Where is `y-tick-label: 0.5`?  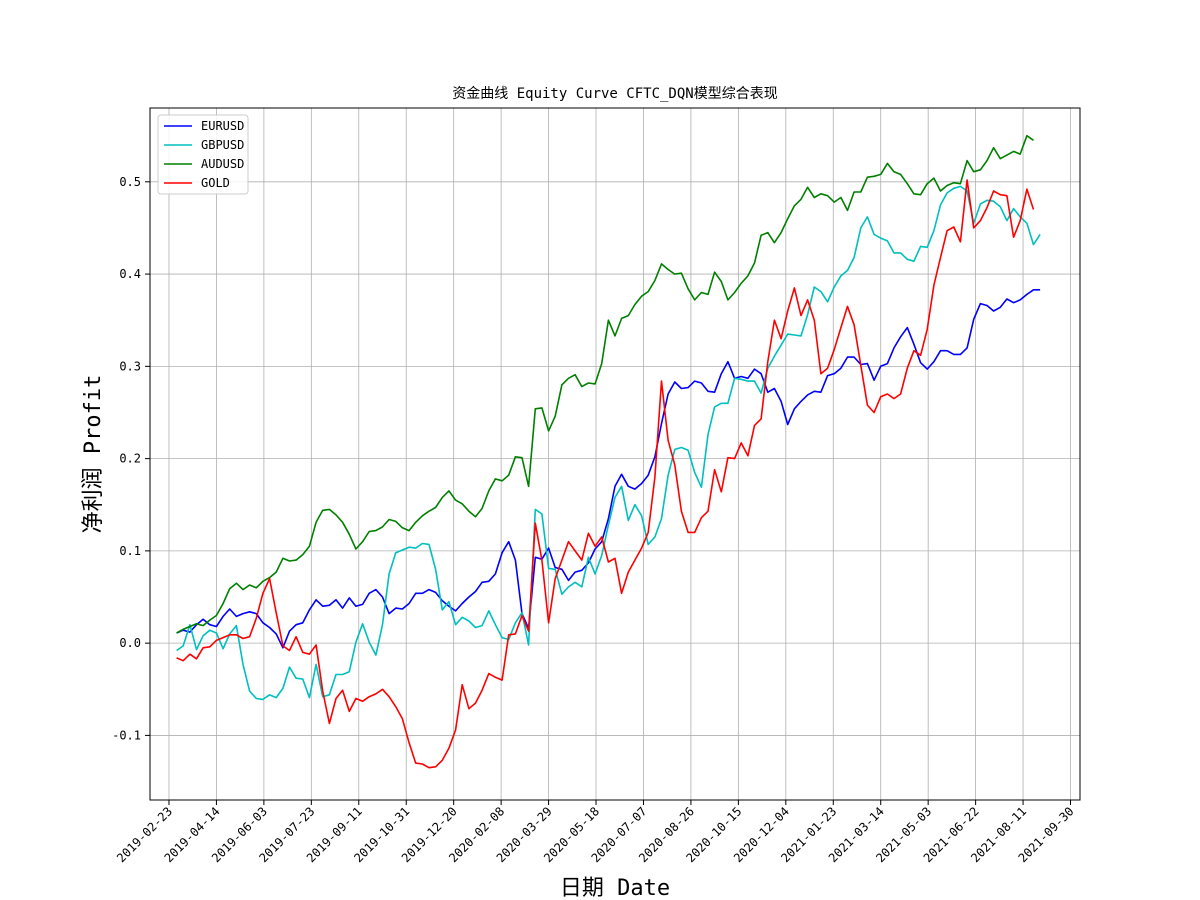 y-tick-label: 0.5 is located at coordinates (130, 182).